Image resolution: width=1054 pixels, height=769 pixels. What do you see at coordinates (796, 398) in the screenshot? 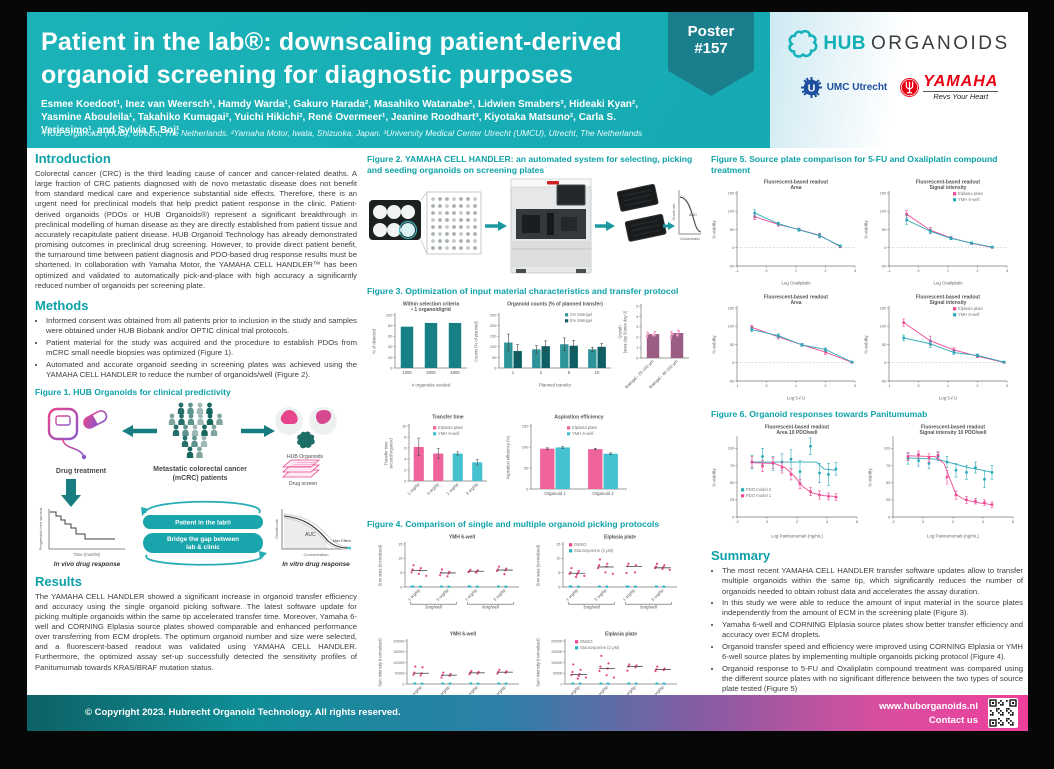
I see `svg-text: Log 5-FU` at bounding box center [796, 398].